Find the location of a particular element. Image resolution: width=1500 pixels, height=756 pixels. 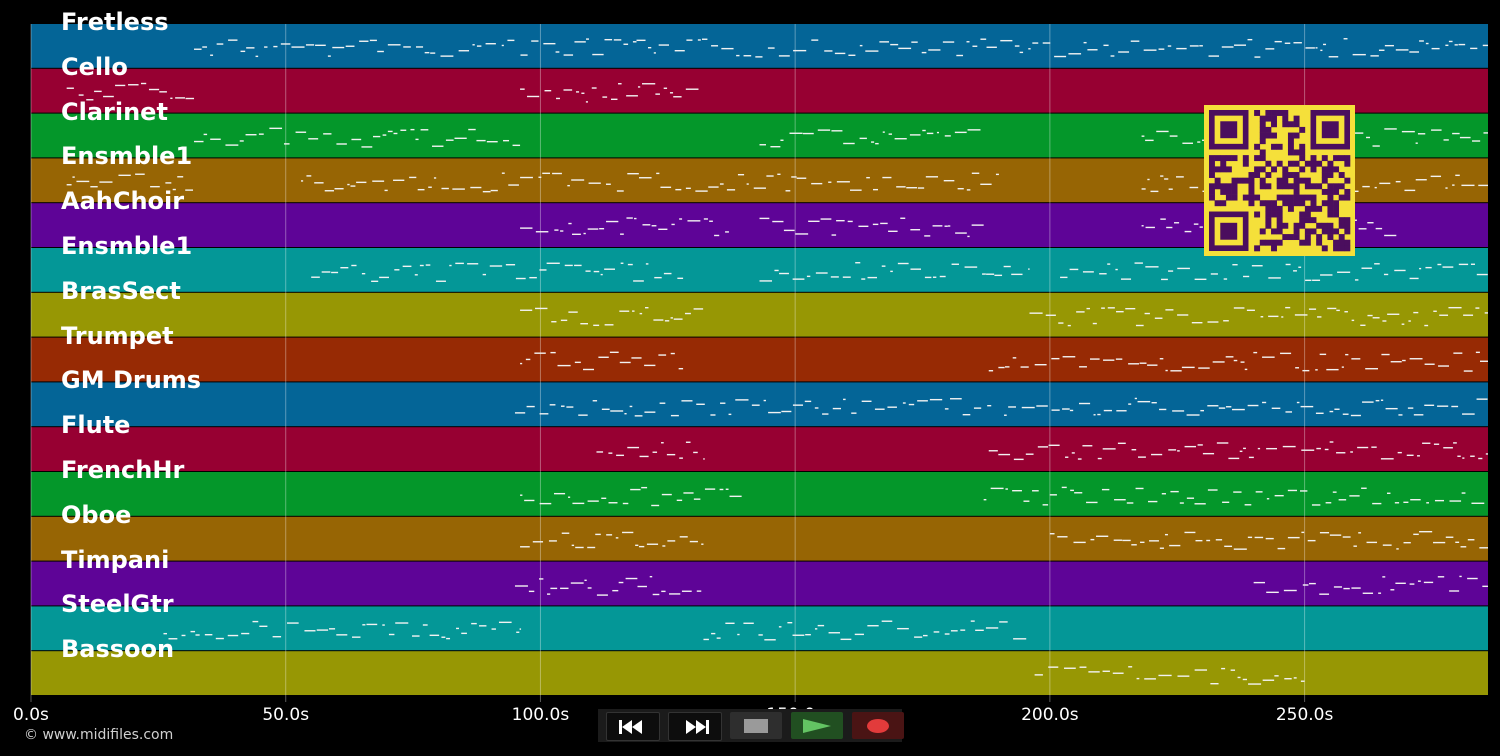

record-button is located at coordinates (878, 725).